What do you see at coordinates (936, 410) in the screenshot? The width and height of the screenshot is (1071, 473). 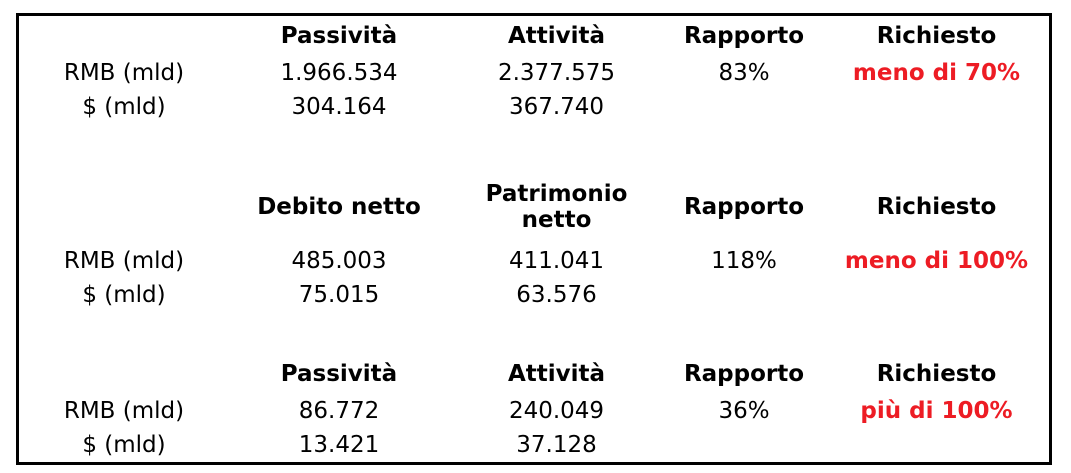 I see `required-cell: più di 100%` at bounding box center [936, 410].